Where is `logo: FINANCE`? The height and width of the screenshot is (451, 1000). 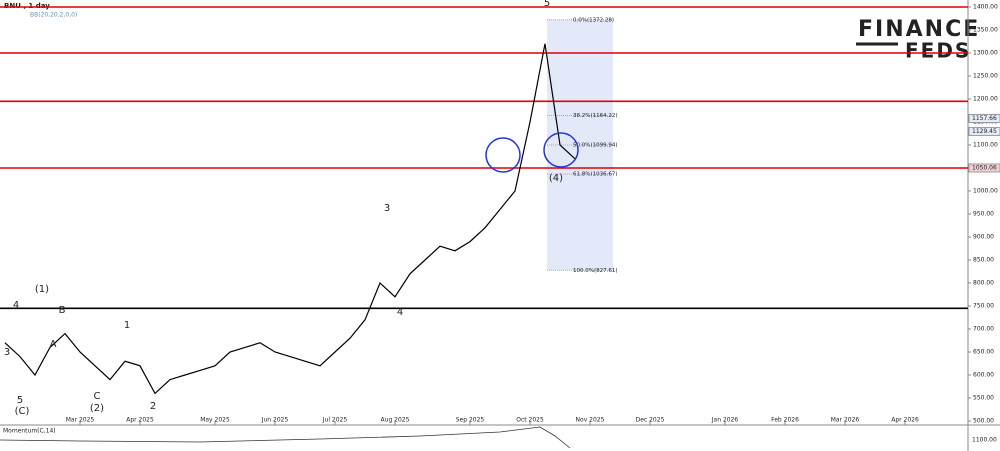 logo: FINANCE is located at coordinates (919, 29).